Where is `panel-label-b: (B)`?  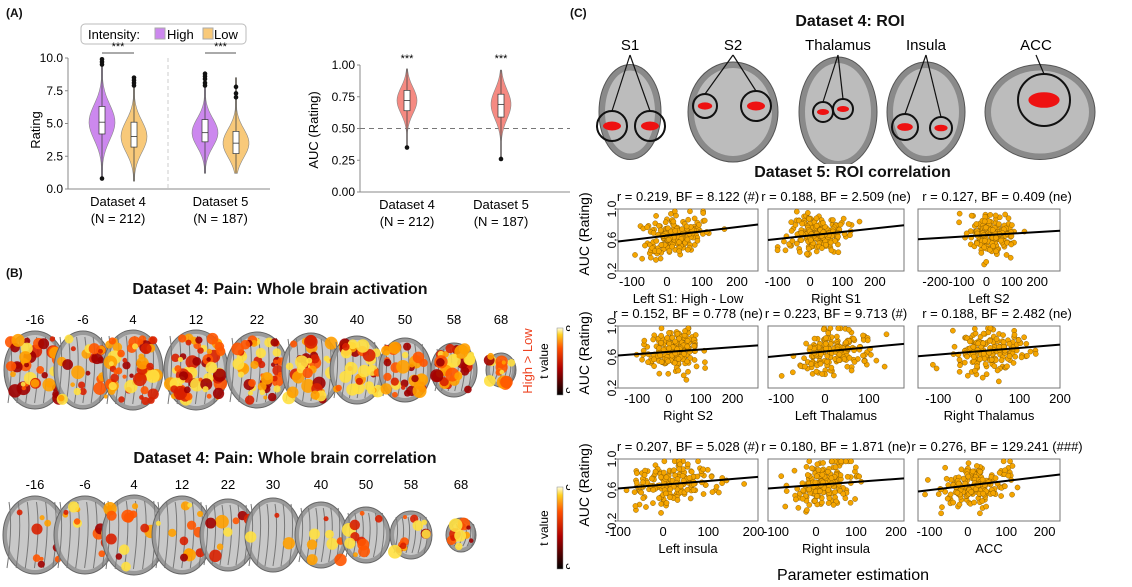
panel-label-b: (B) is located at coordinates (14, 273).